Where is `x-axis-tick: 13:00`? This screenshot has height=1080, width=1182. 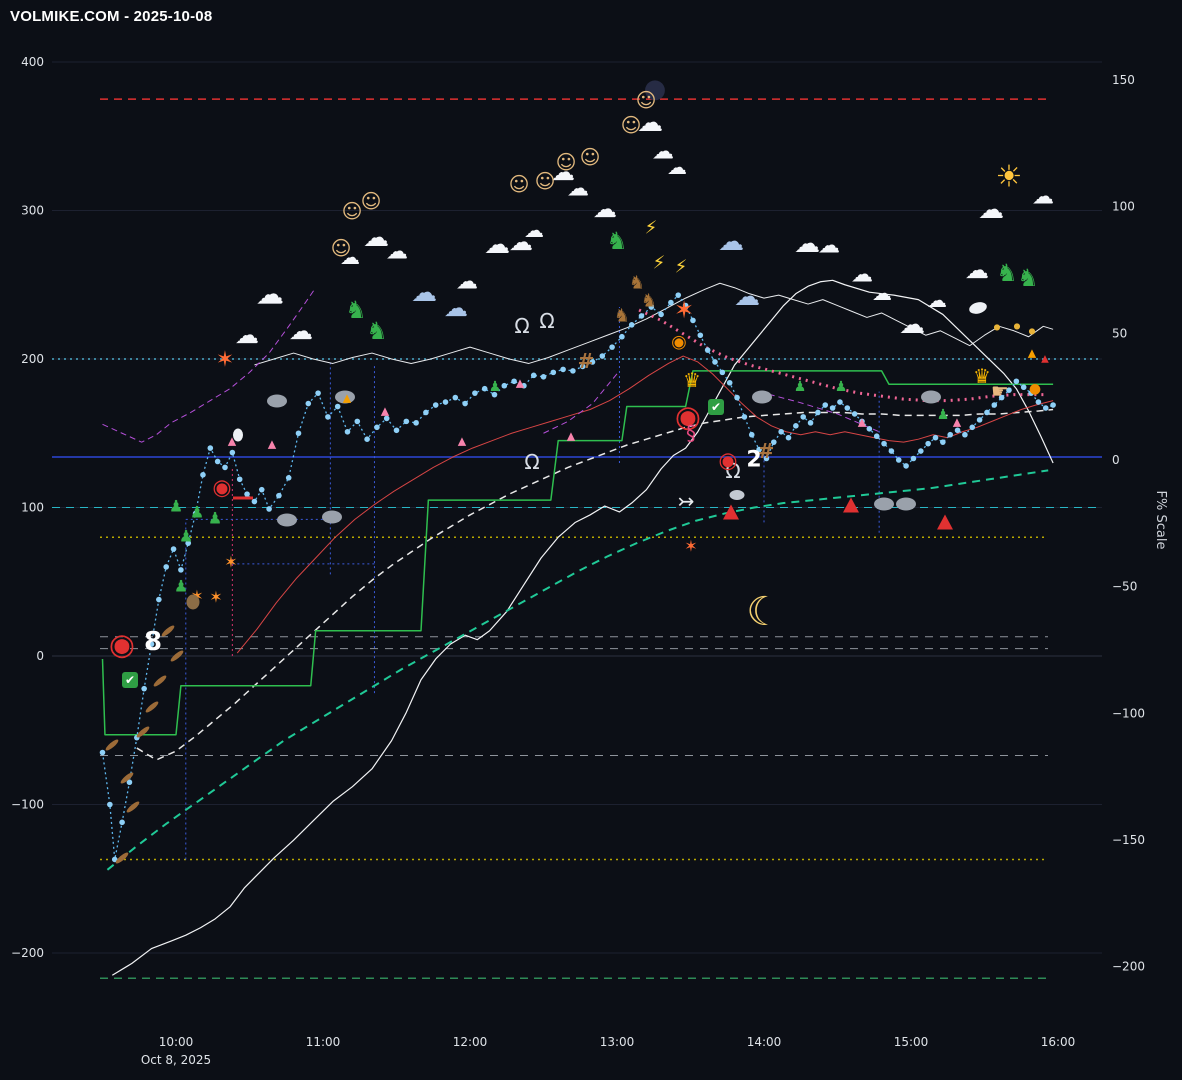 x-axis-tick: 13:00 is located at coordinates (617, 1042).